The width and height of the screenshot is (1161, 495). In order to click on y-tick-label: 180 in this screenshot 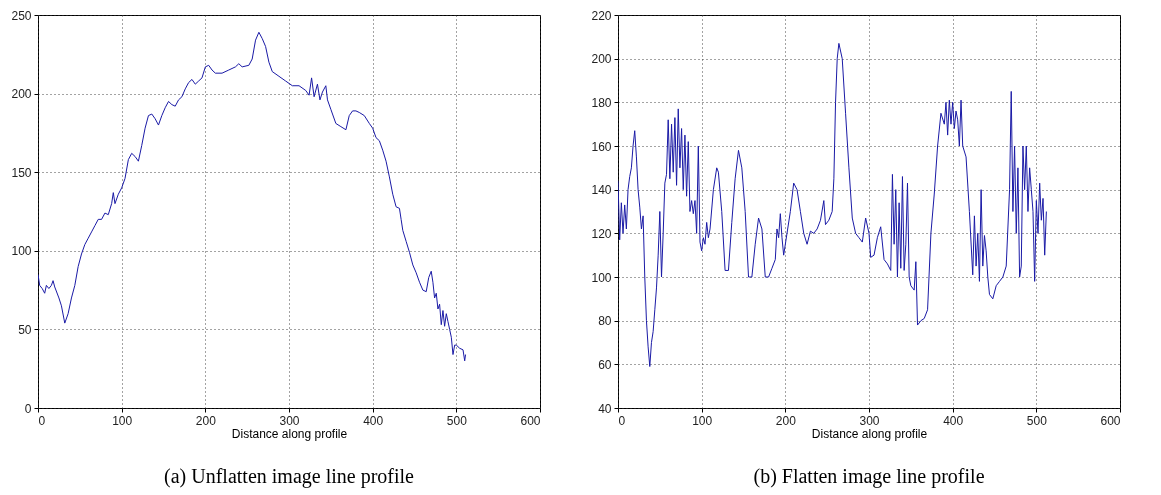, I will do `click(601, 102)`.